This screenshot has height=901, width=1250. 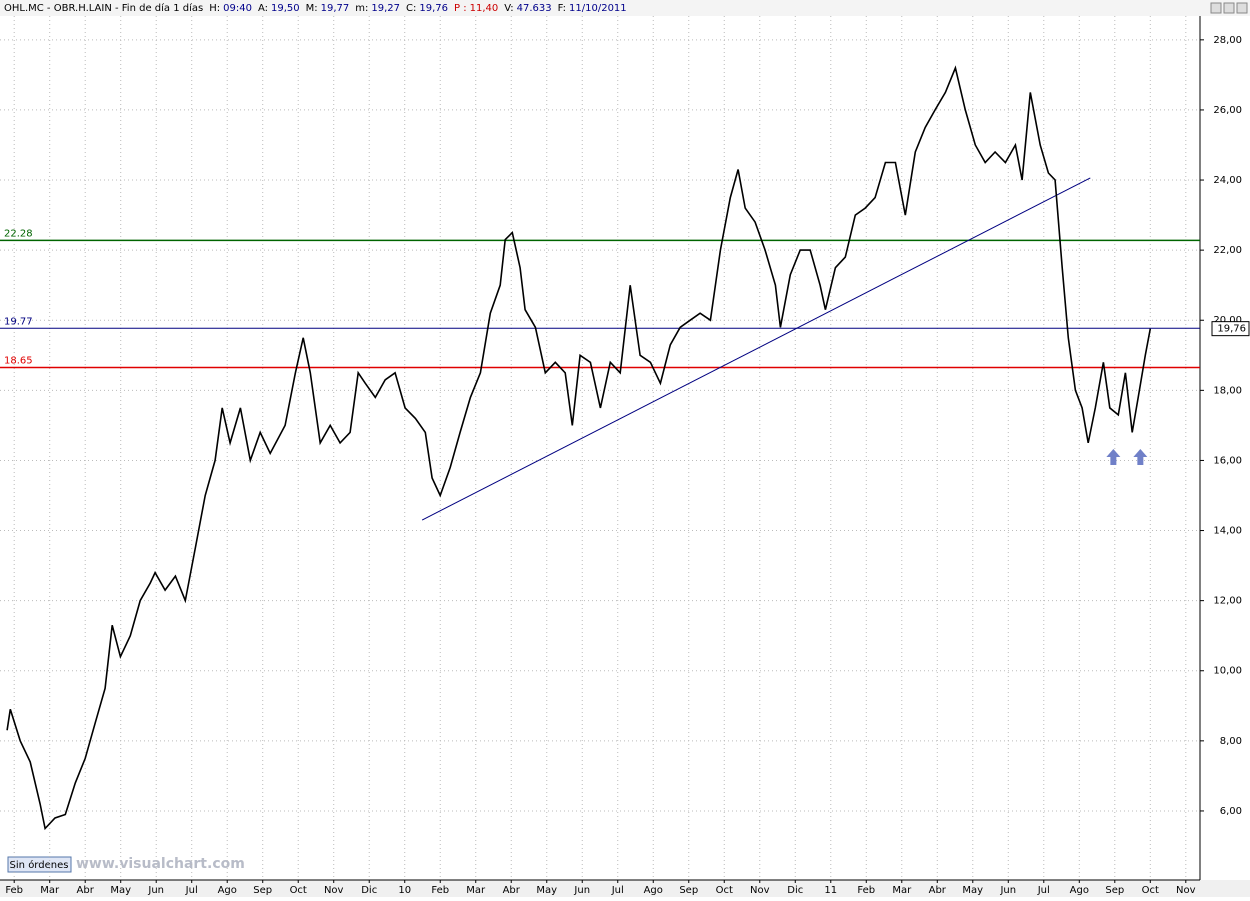 I want to click on y-tick-label: 14,00, so click(x=1227, y=531).